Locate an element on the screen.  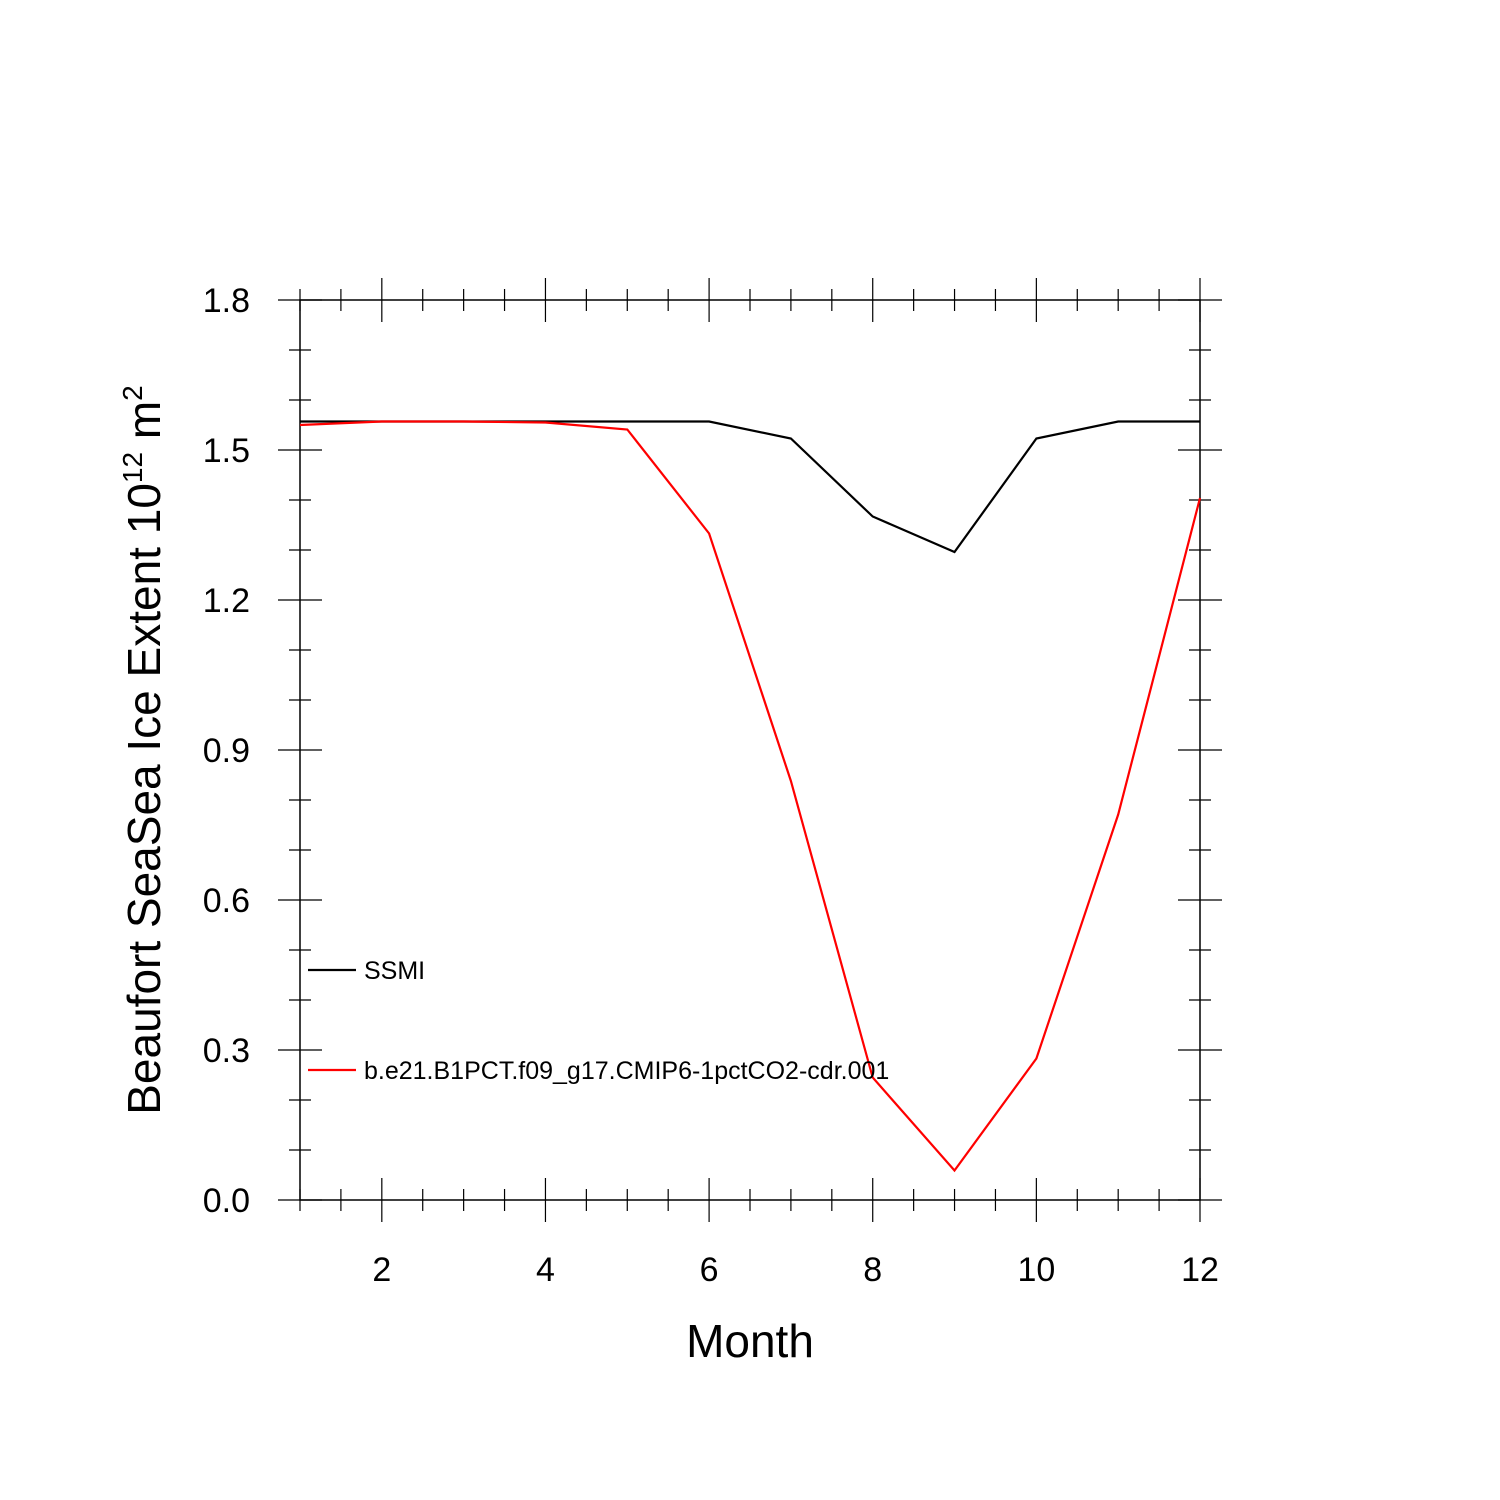
x-tick-label: 8 is located at coordinates (872, 1270).